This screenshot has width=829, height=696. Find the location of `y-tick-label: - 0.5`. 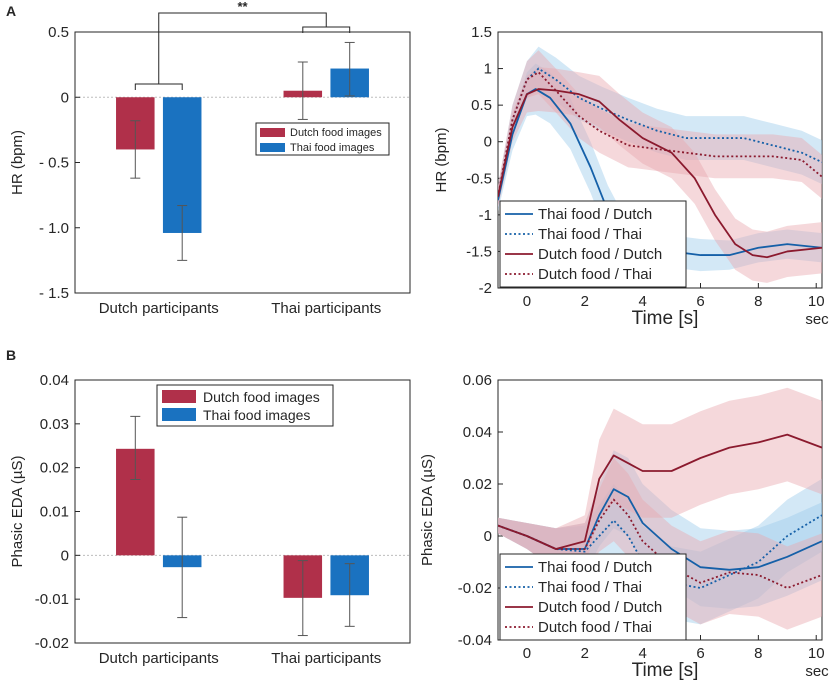

y-tick-label: - 0.5 is located at coordinates (54, 163).